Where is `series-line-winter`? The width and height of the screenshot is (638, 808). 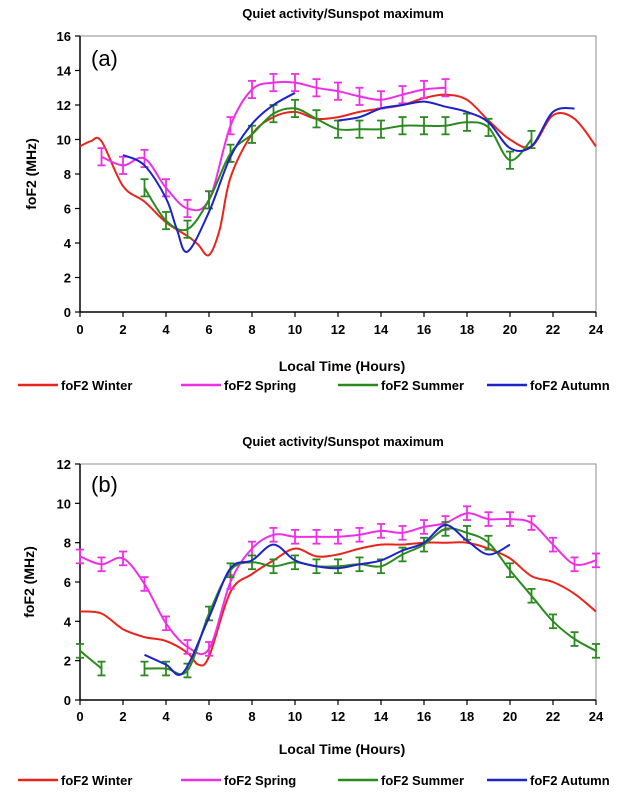
series-line-winter is located at coordinates (338, 604).